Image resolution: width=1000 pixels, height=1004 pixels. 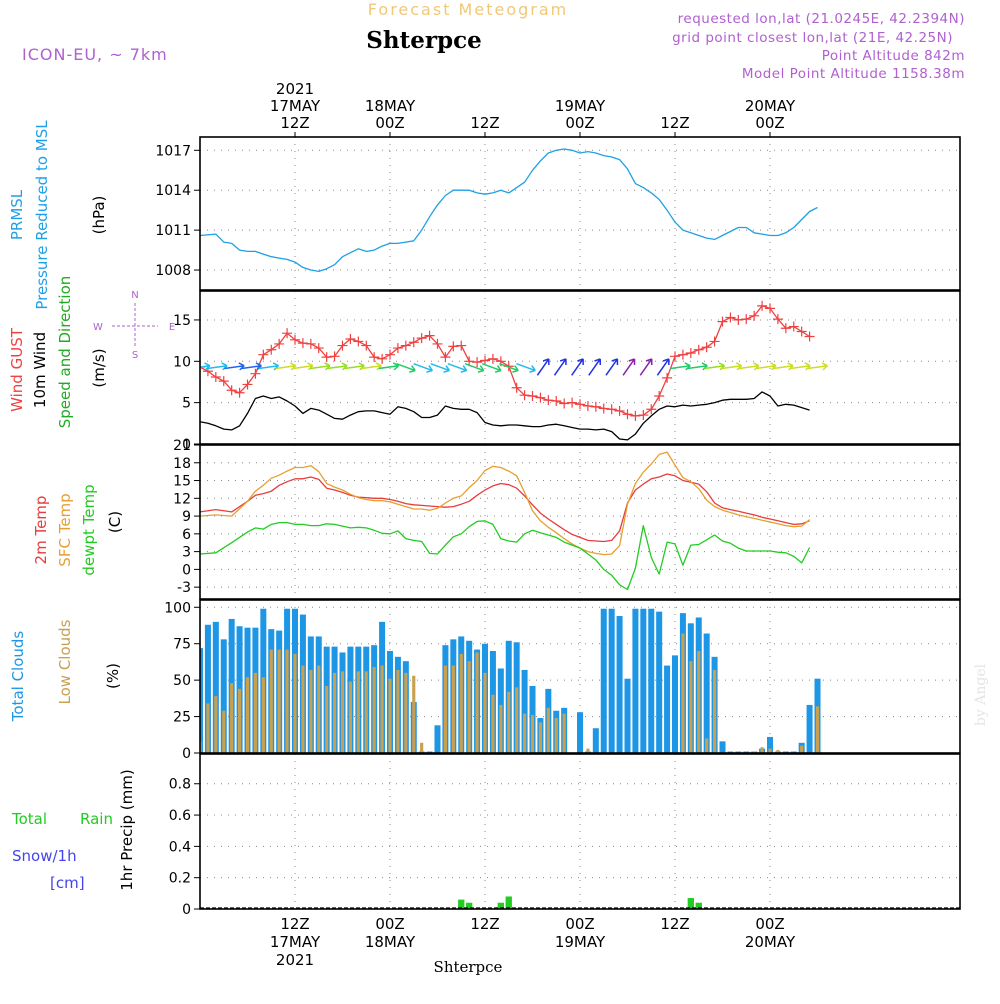 What do you see at coordinates (674, 123) in the screenshot?
I see `top-time-label: 12Z` at bounding box center [674, 123].